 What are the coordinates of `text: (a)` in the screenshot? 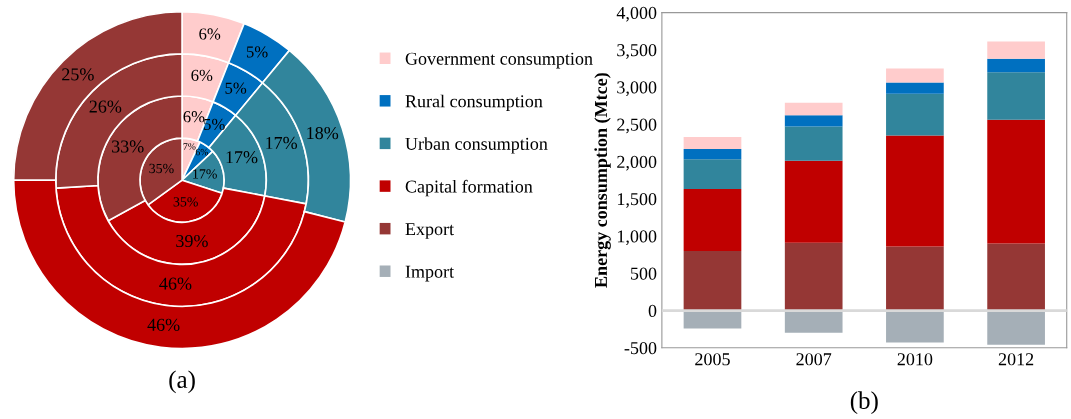 It's located at (182, 382).